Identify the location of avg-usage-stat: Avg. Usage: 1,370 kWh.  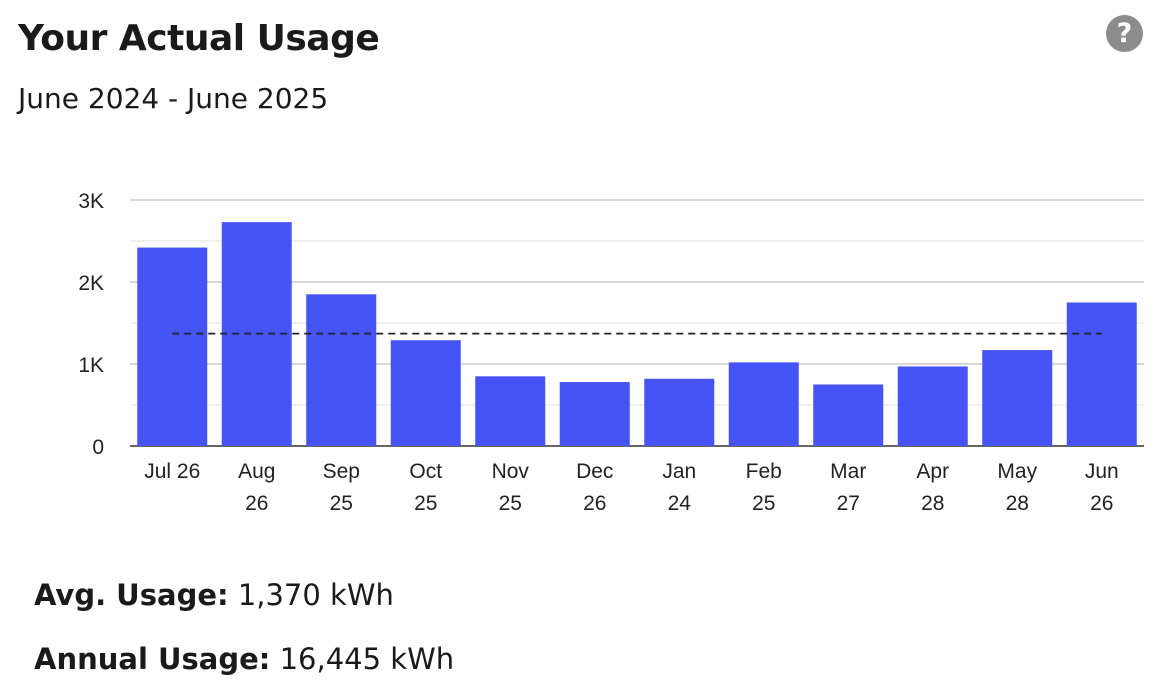
(214, 595).